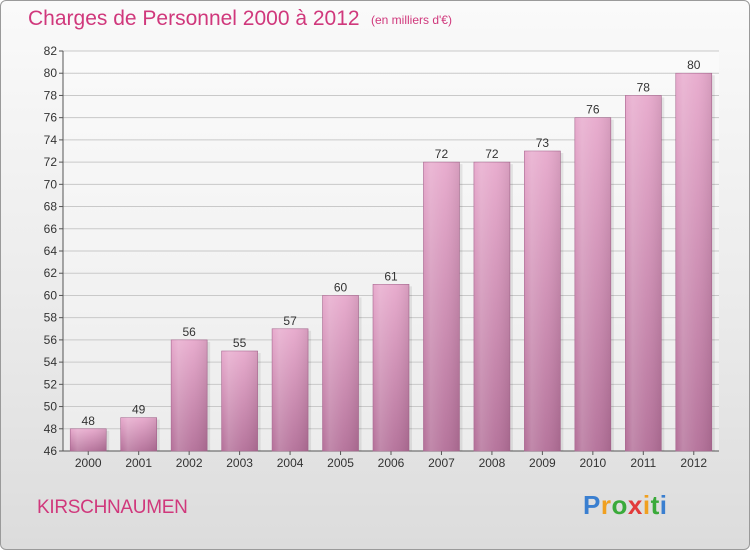  Describe the element at coordinates (51, 51) in the screenshot. I see `y-tick-label: 82` at that location.